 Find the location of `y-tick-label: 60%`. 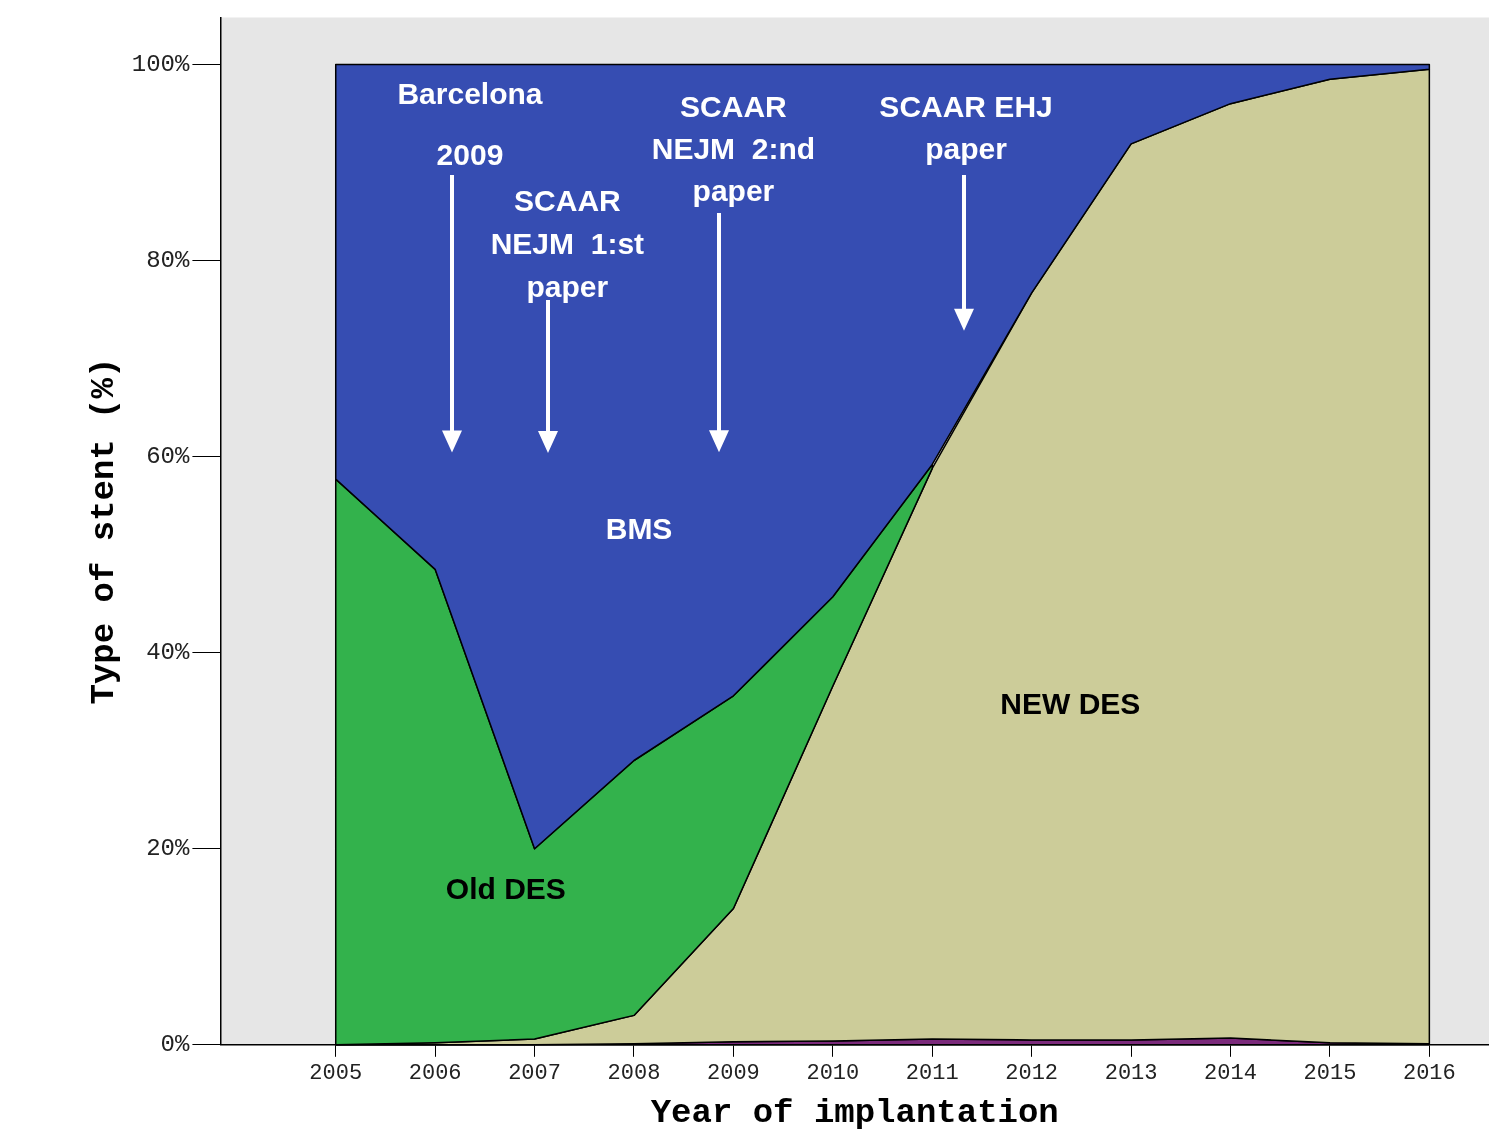

y-tick-label: 60% is located at coordinates (168, 456).